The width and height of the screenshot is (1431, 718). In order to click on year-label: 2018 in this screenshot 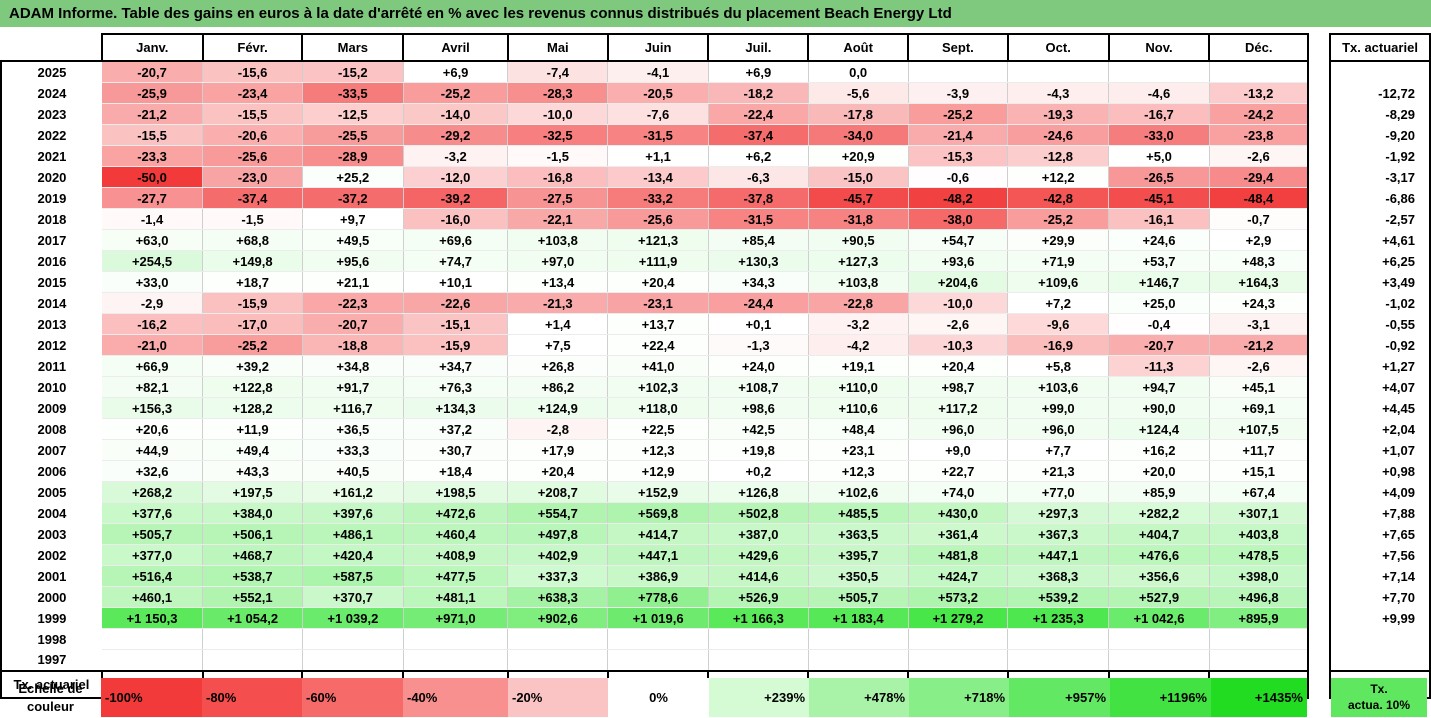, I will do `click(51, 219)`.